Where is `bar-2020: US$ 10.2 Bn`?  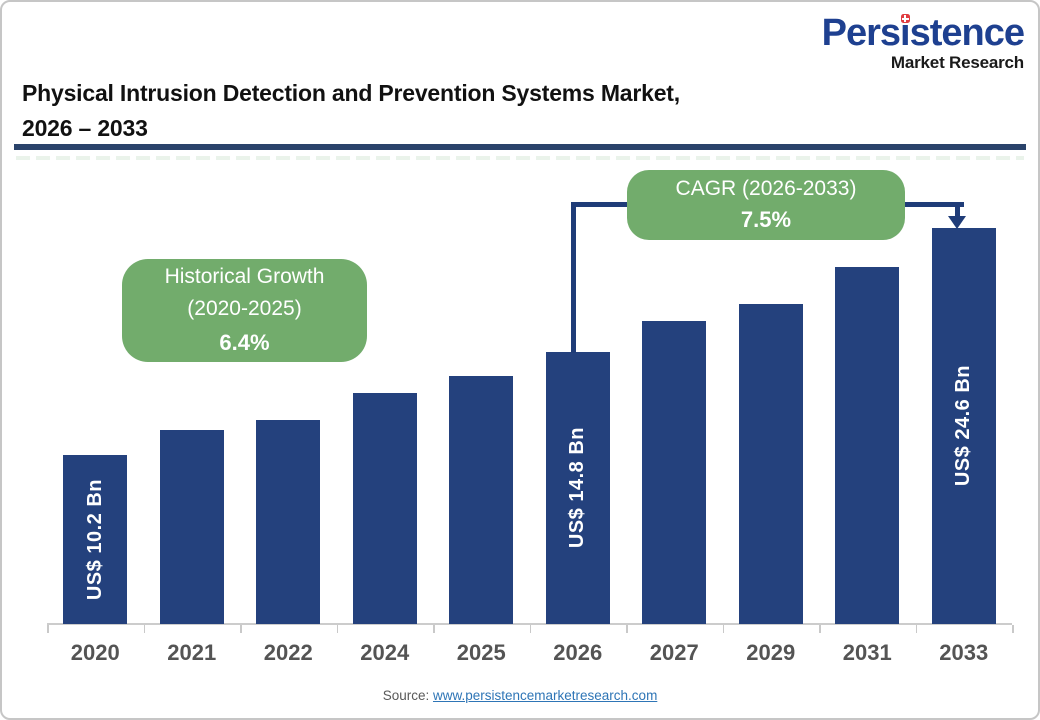 bar-2020: US$ 10.2 Bn is located at coordinates (95, 539).